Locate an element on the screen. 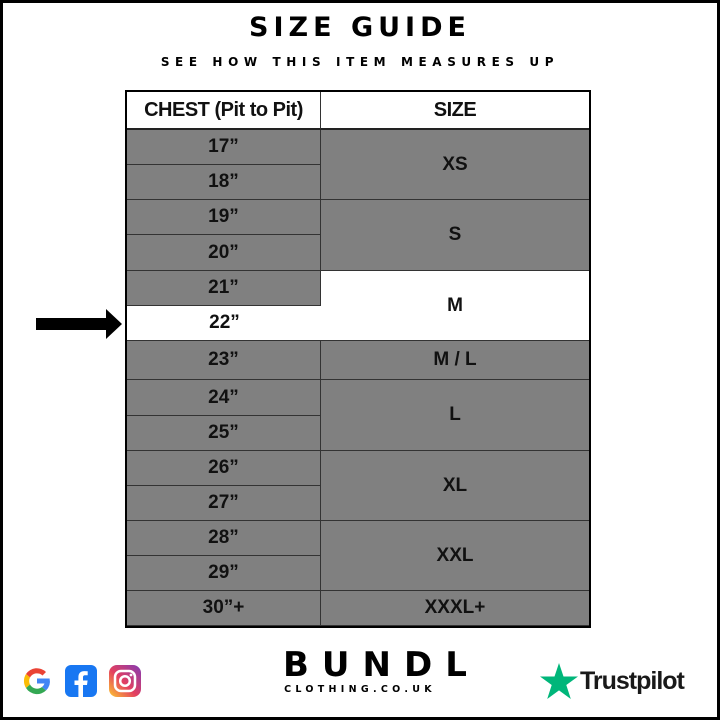 The height and width of the screenshot is (720, 720). facebook-icon is located at coordinates (81, 681).